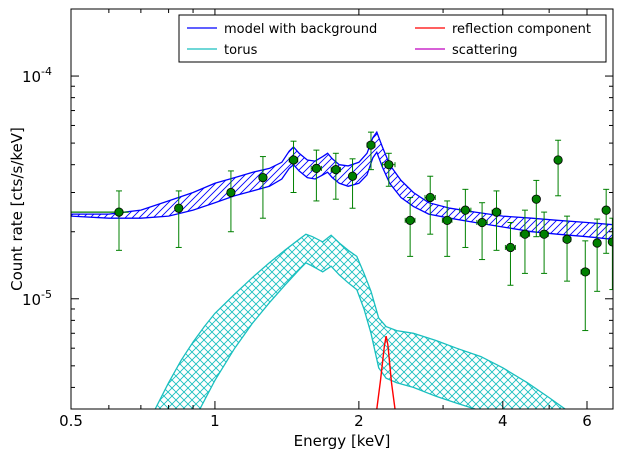  Describe the element at coordinates (503, 421) in the screenshot. I see `x-tick-label: 4` at that location.